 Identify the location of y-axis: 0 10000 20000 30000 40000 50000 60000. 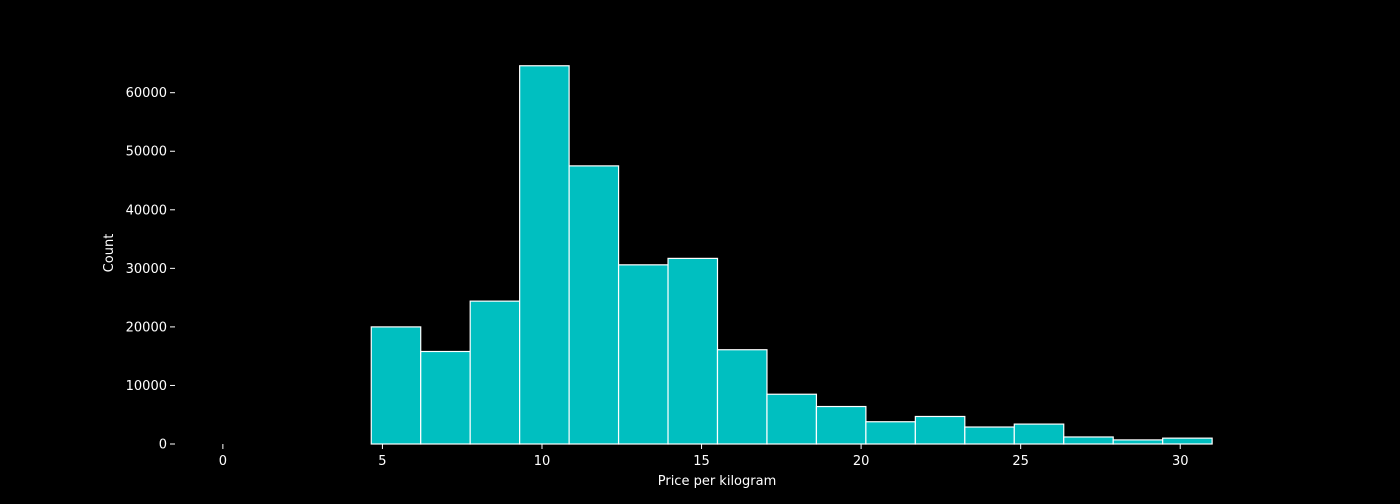
(150, 269).